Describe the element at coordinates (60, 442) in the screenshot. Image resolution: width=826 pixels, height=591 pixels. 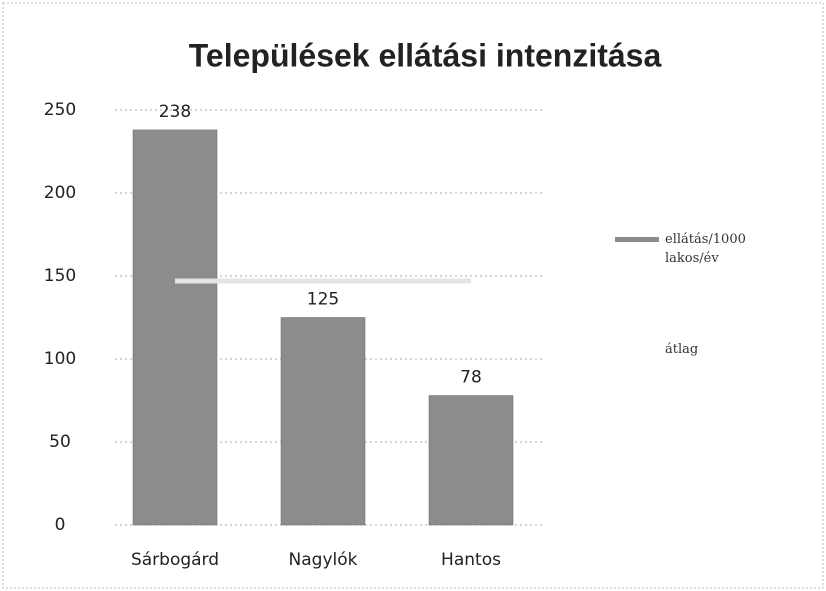
I see `y-tick-label: 50` at that location.